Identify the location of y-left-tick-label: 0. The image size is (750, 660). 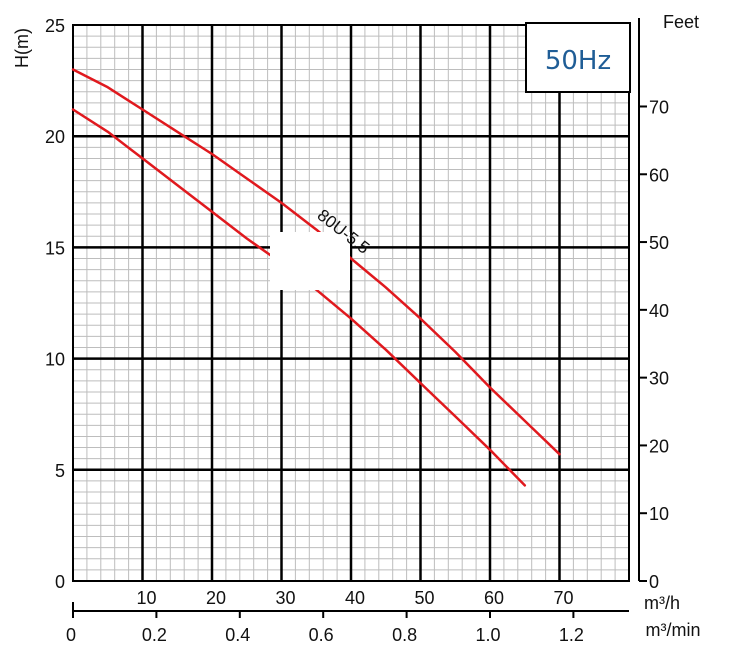
(60, 582).